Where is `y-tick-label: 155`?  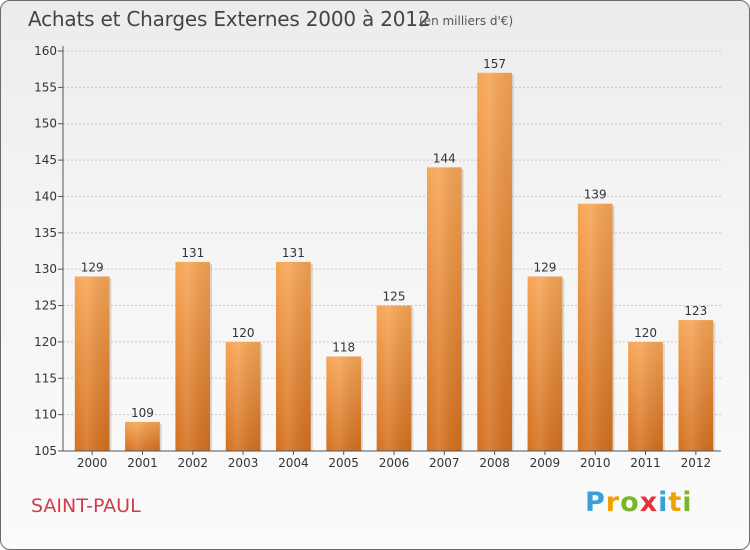 y-tick-label: 155 is located at coordinates (45, 87).